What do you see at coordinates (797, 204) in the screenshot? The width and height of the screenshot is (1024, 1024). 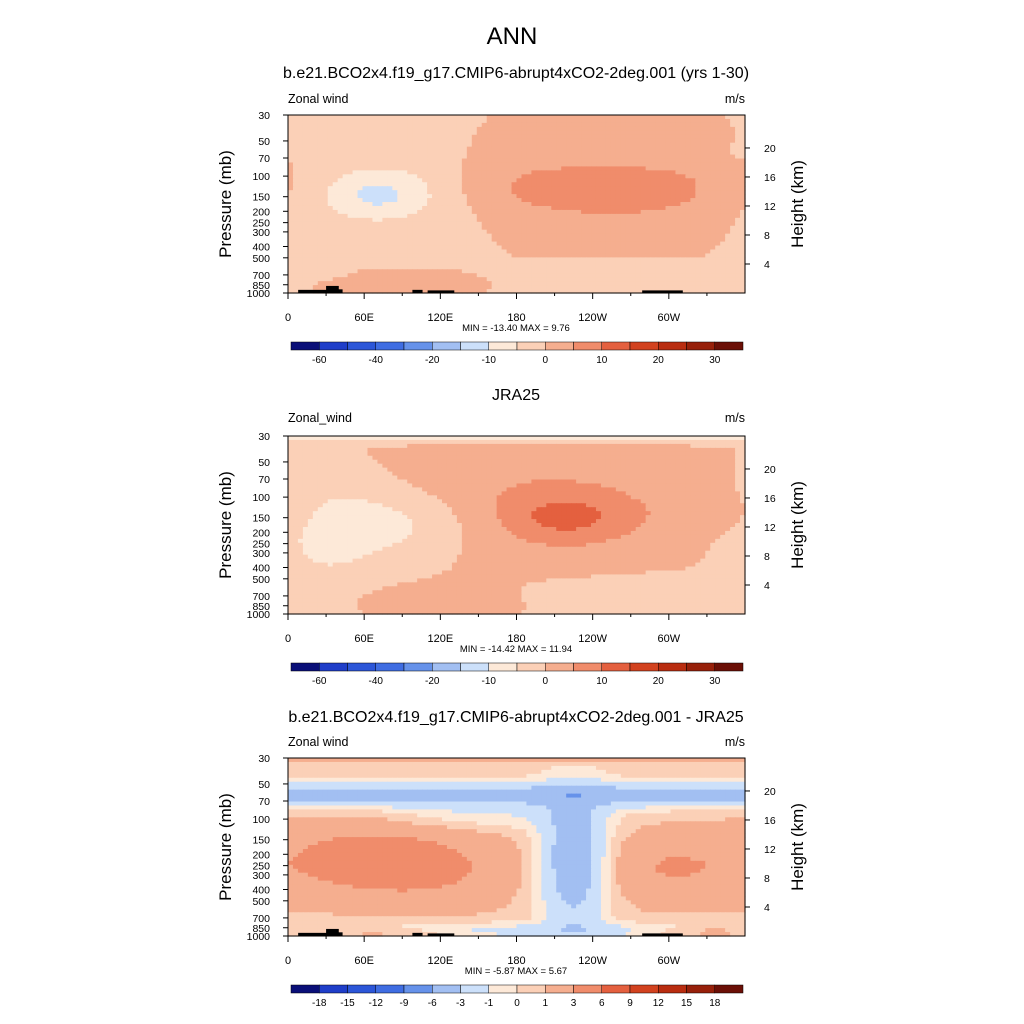 I see `y2-axis-title: Height (km)` at bounding box center [797, 204].